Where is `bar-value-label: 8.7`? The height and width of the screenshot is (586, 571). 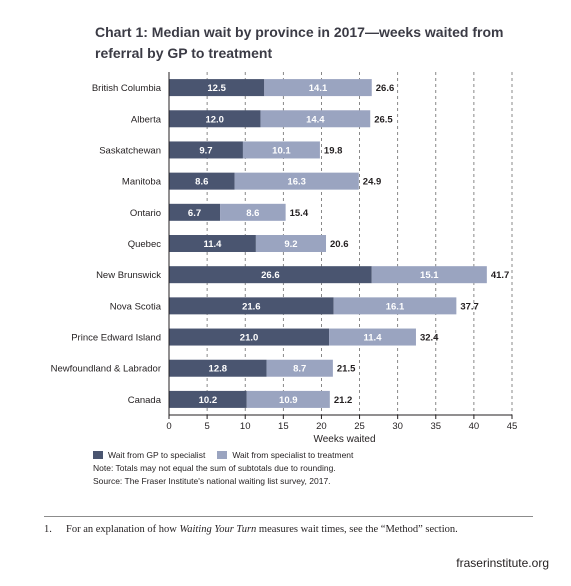
bar-value-label: 8.7 is located at coordinates (299, 369).